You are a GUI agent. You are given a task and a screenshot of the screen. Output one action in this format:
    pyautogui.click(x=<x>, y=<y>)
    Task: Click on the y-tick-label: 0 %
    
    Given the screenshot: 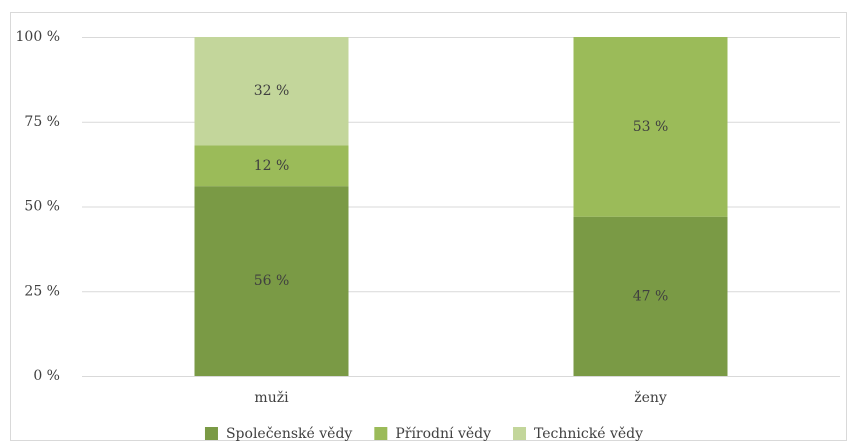 What is the action you would take?
    pyautogui.click(x=46, y=376)
    